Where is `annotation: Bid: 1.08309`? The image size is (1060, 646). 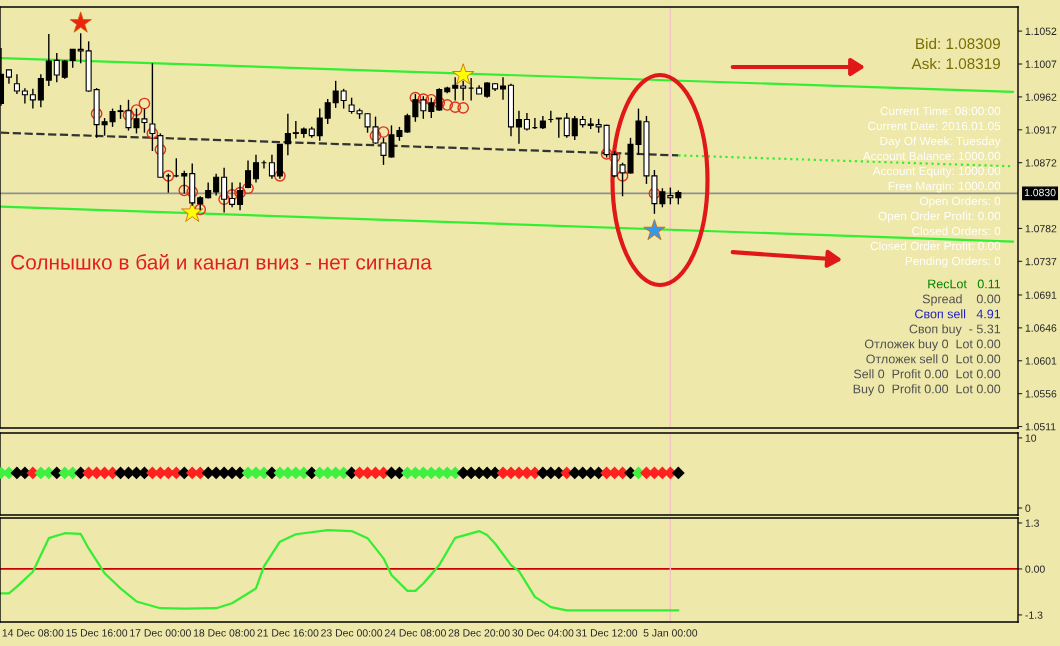 annotation: Bid: 1.08309 is located at coordinates (958, 43).